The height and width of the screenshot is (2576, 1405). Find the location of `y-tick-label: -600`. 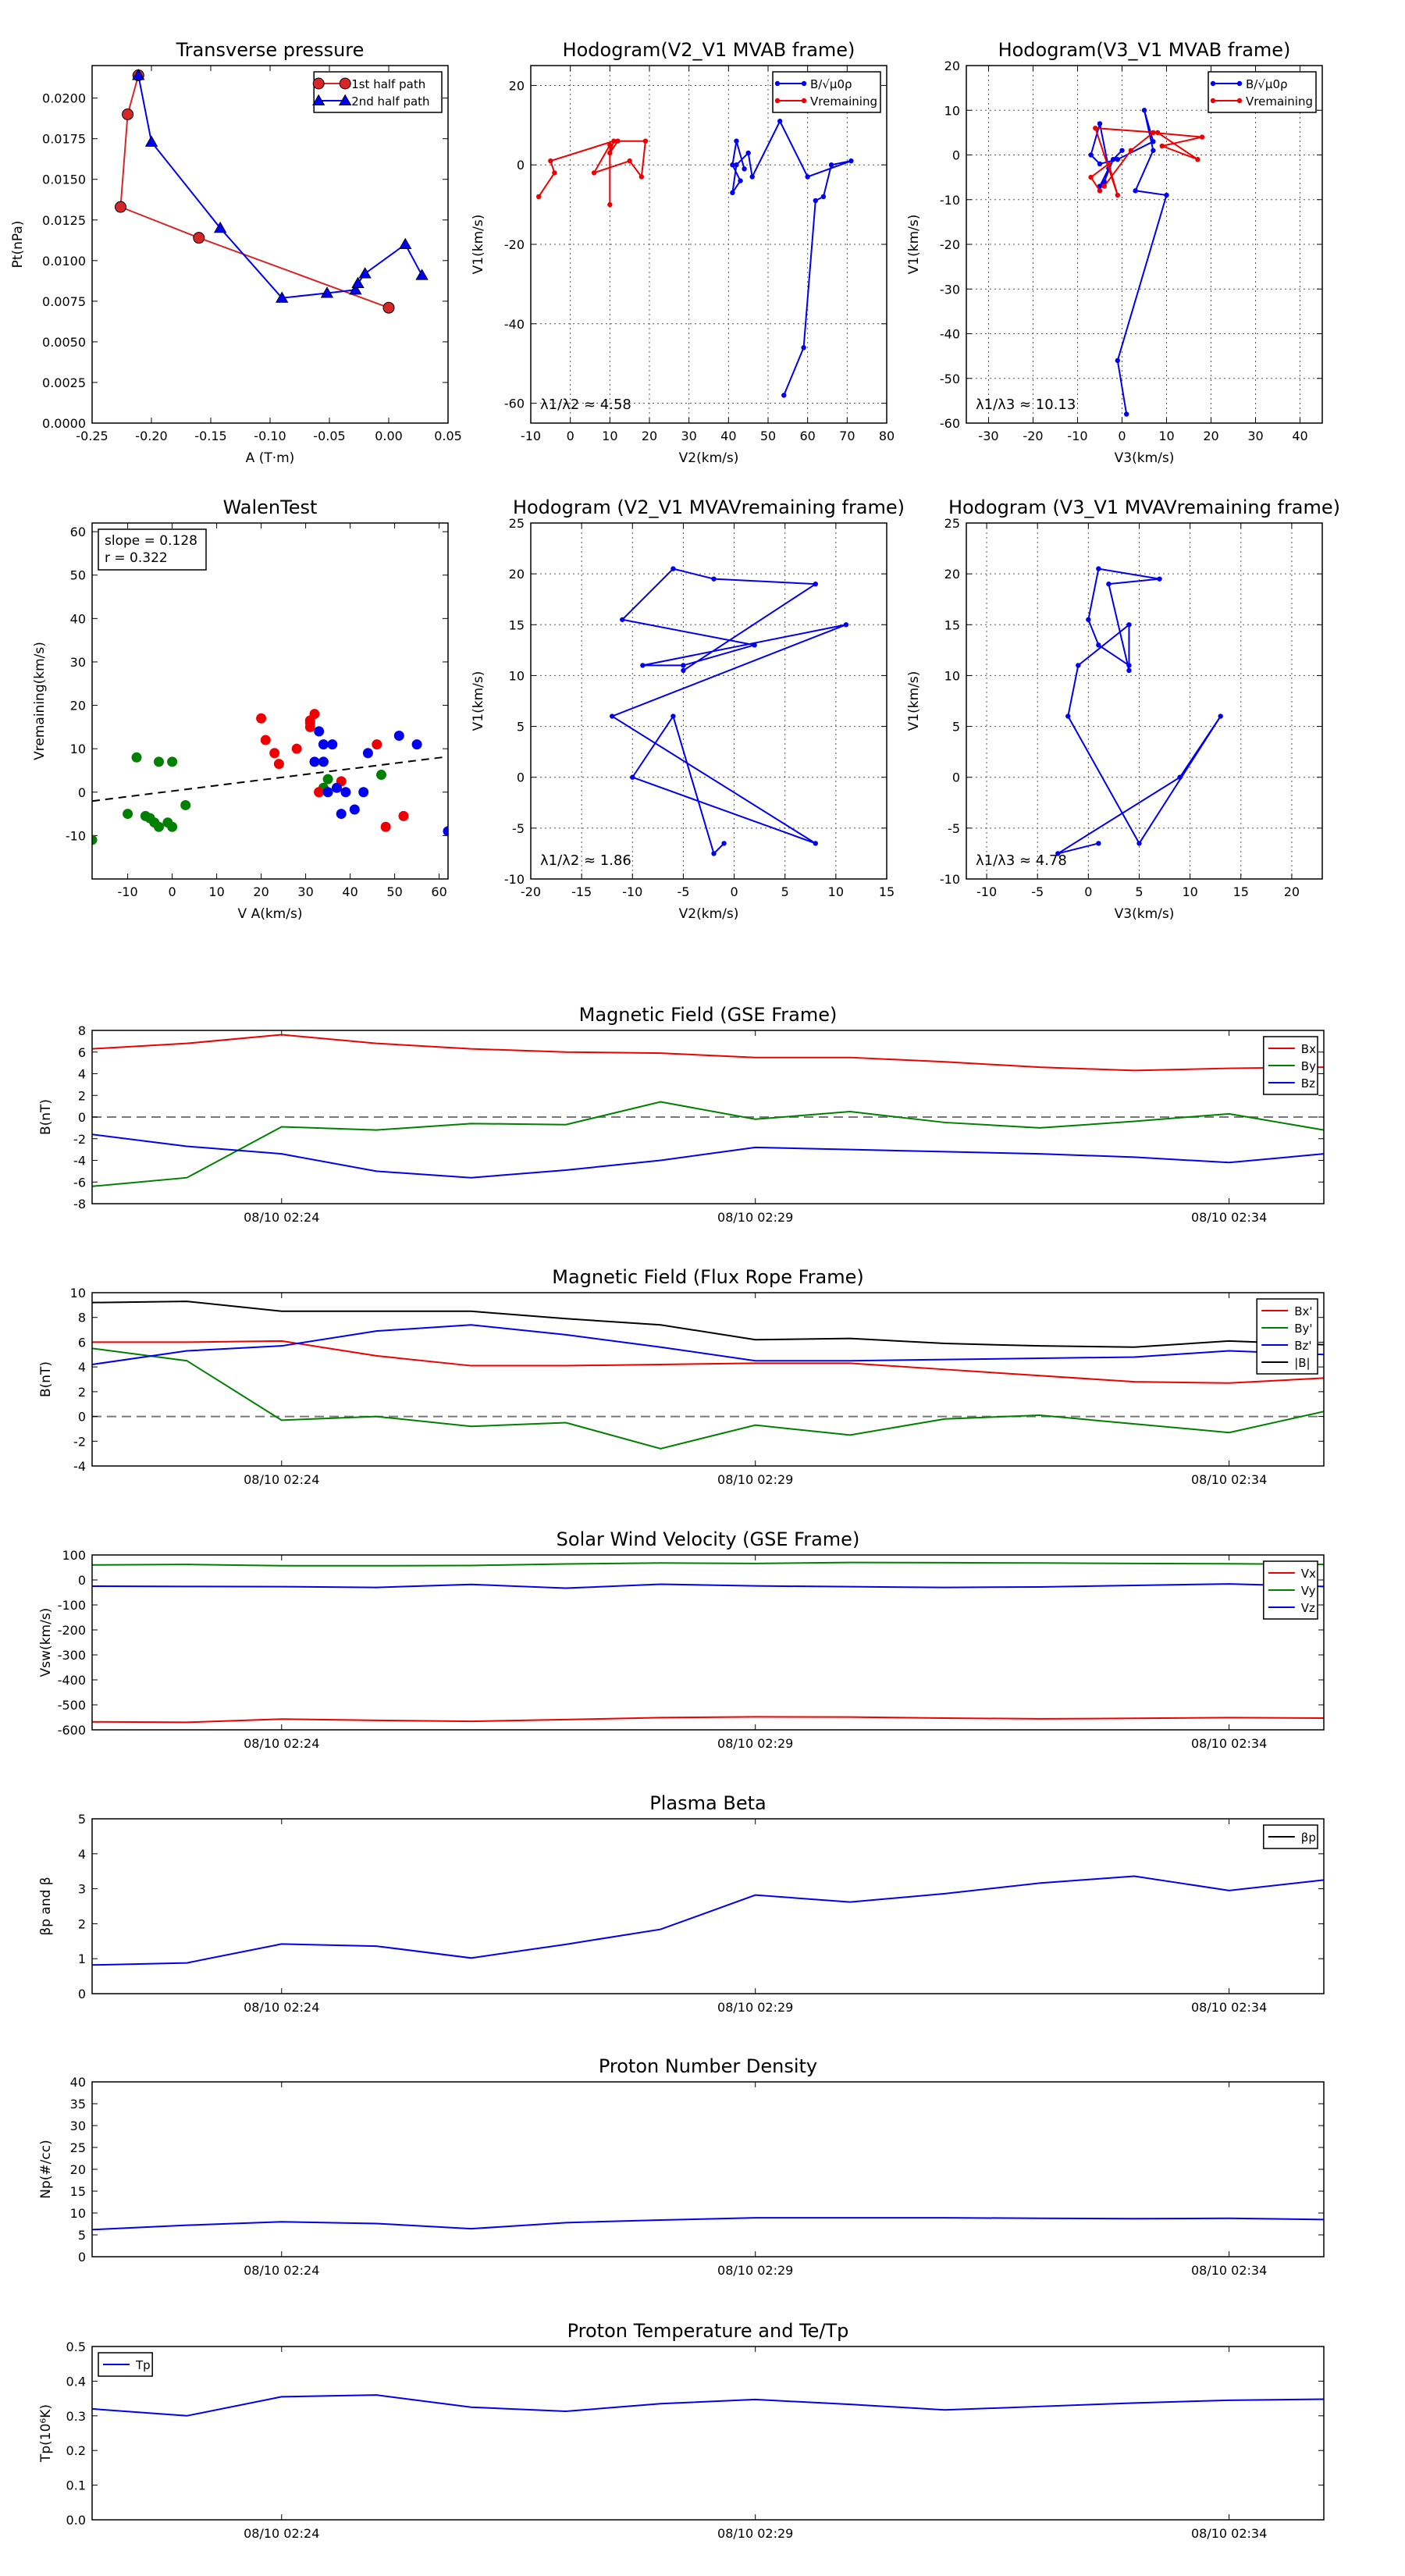

y-tick-label: -600 is located at coordinates (72, 1730).